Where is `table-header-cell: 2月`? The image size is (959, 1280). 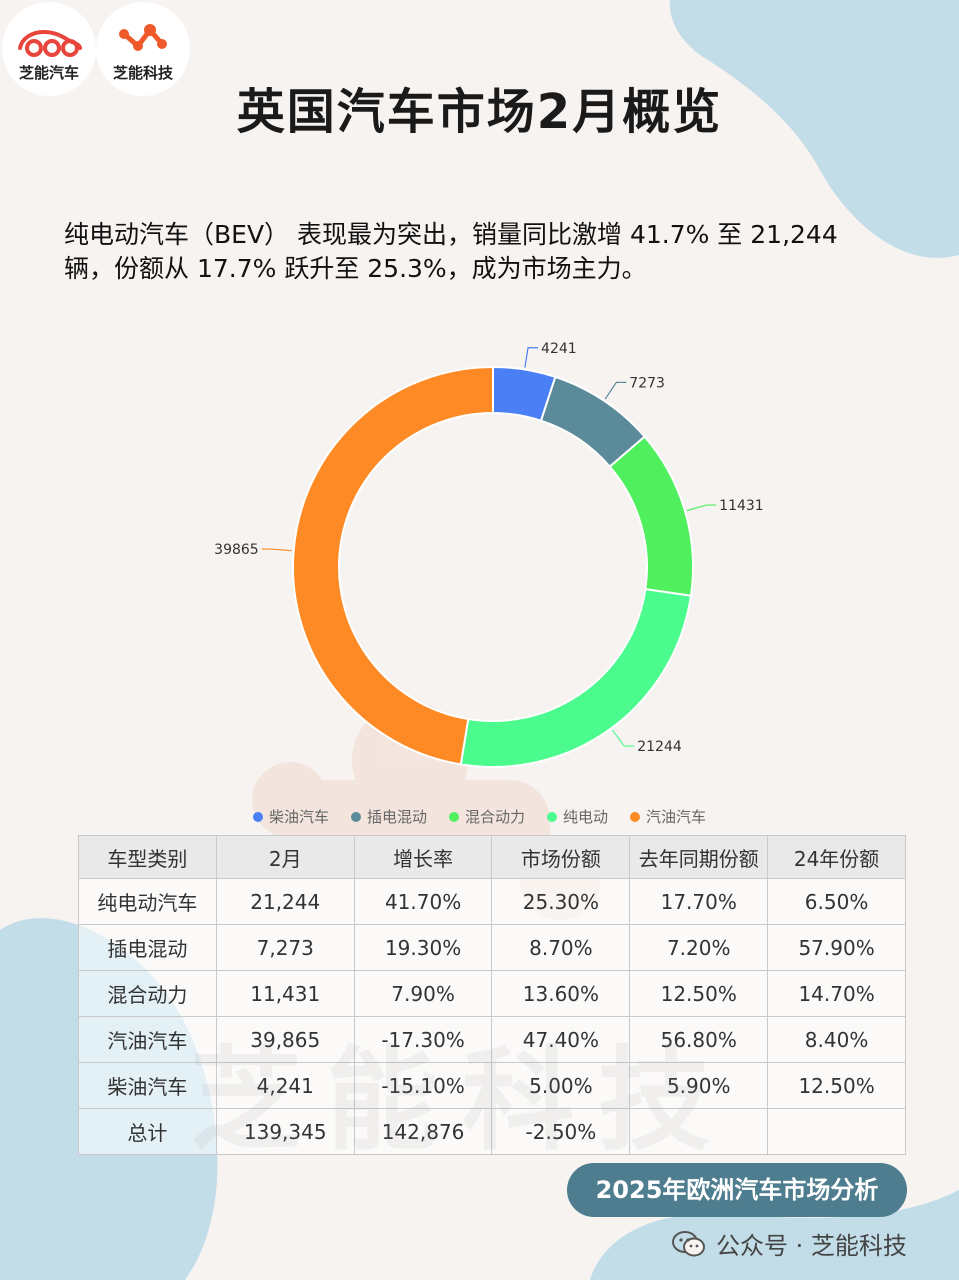 table-header-cell: 2月 is located at coordinates (285, 857).